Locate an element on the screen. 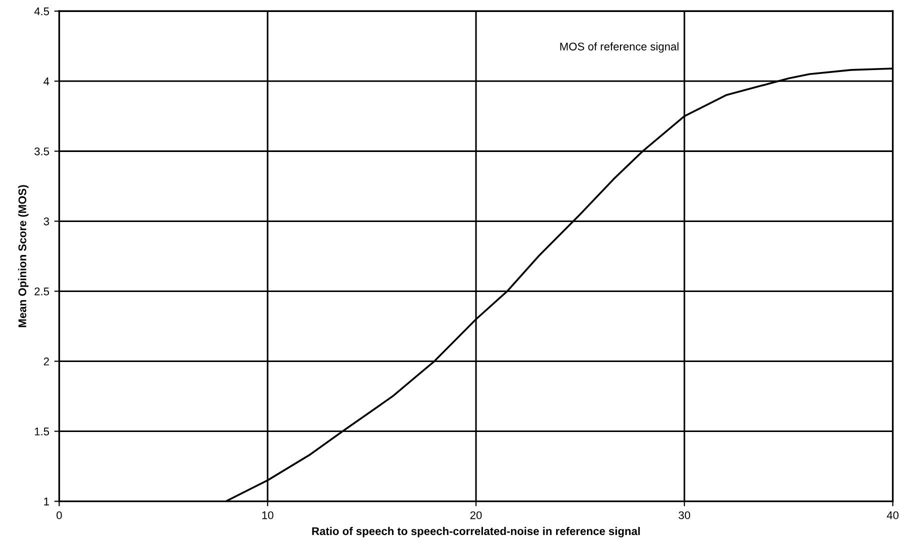  x-axis-title: Ratio of speech to speech-correlated-noise in reference signal is located at coordinates (476, 532).